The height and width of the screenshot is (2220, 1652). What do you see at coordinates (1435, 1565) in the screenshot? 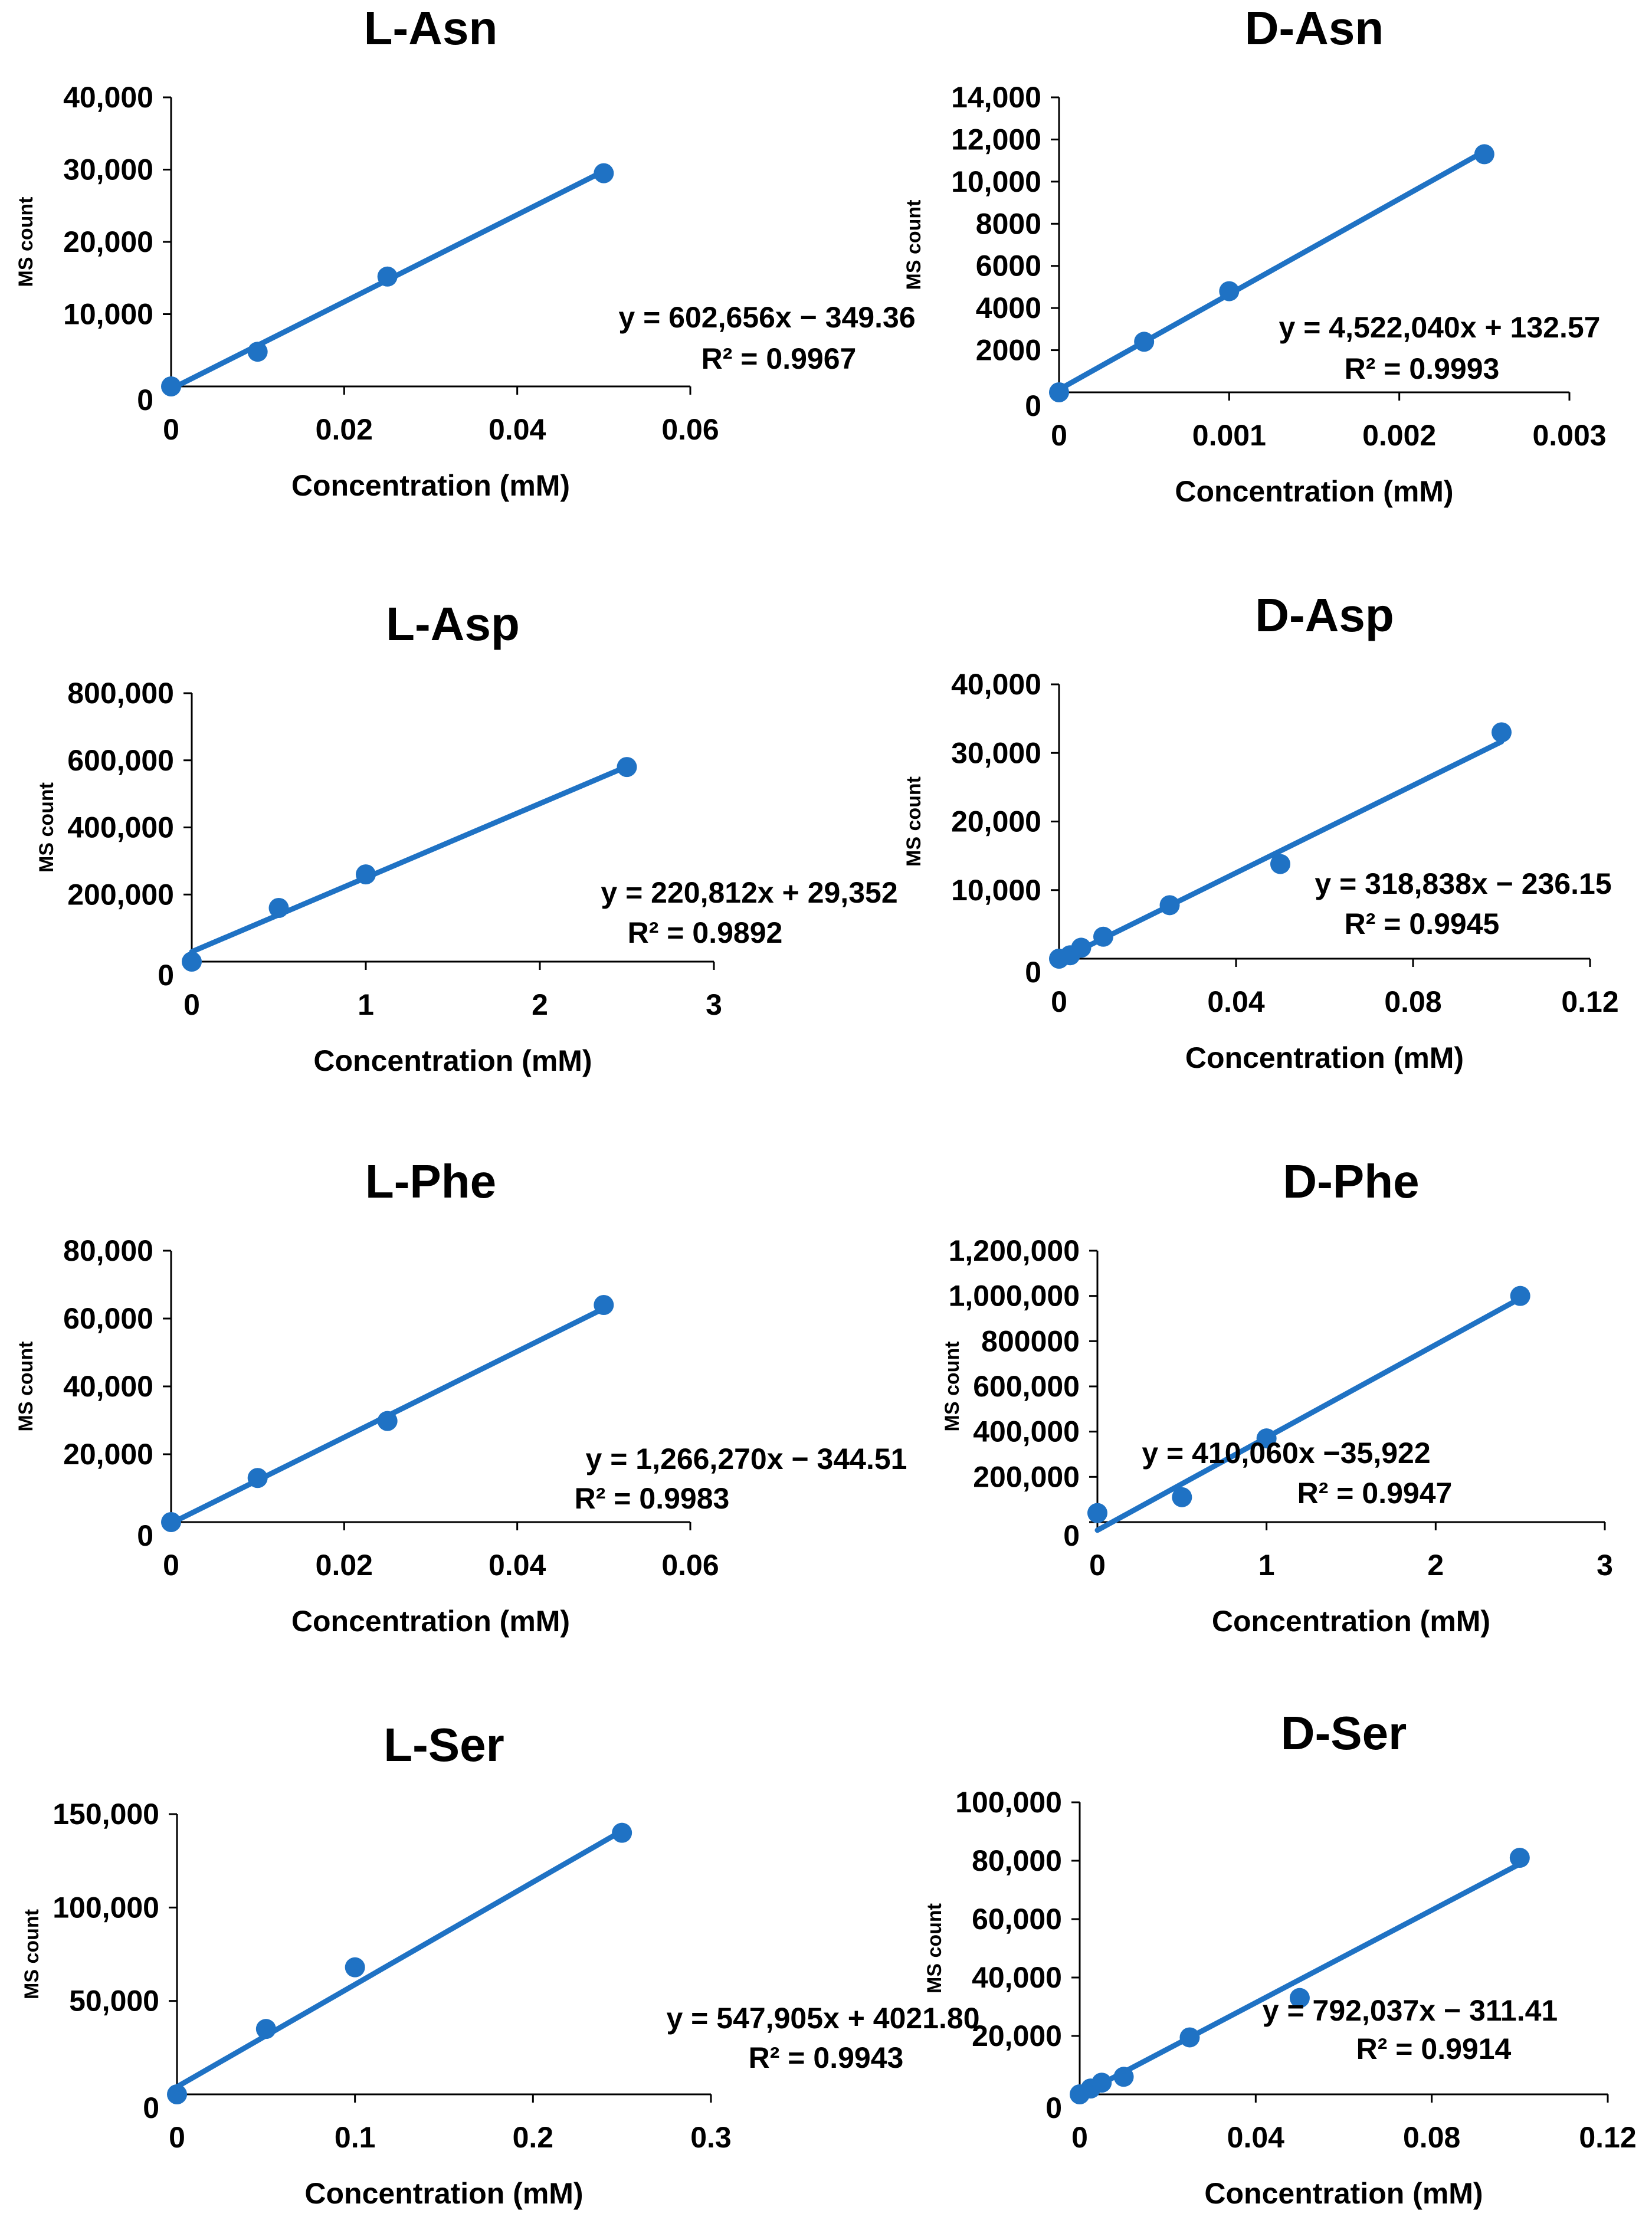
I see `x-tick-label: 2` at bounding box center [1435, 1565].